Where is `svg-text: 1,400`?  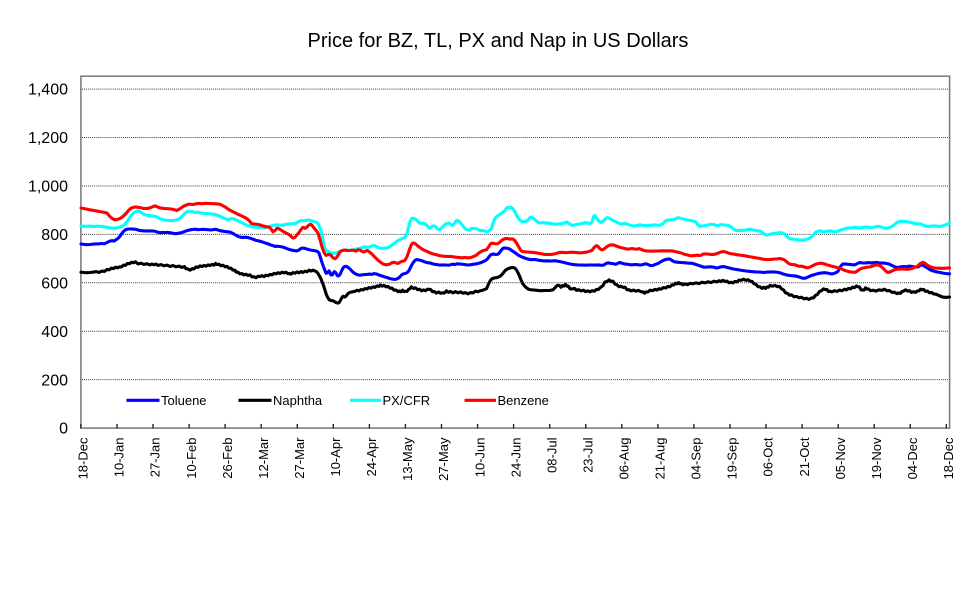 svg-text: 1,400 is located at coordinates (48, 90).